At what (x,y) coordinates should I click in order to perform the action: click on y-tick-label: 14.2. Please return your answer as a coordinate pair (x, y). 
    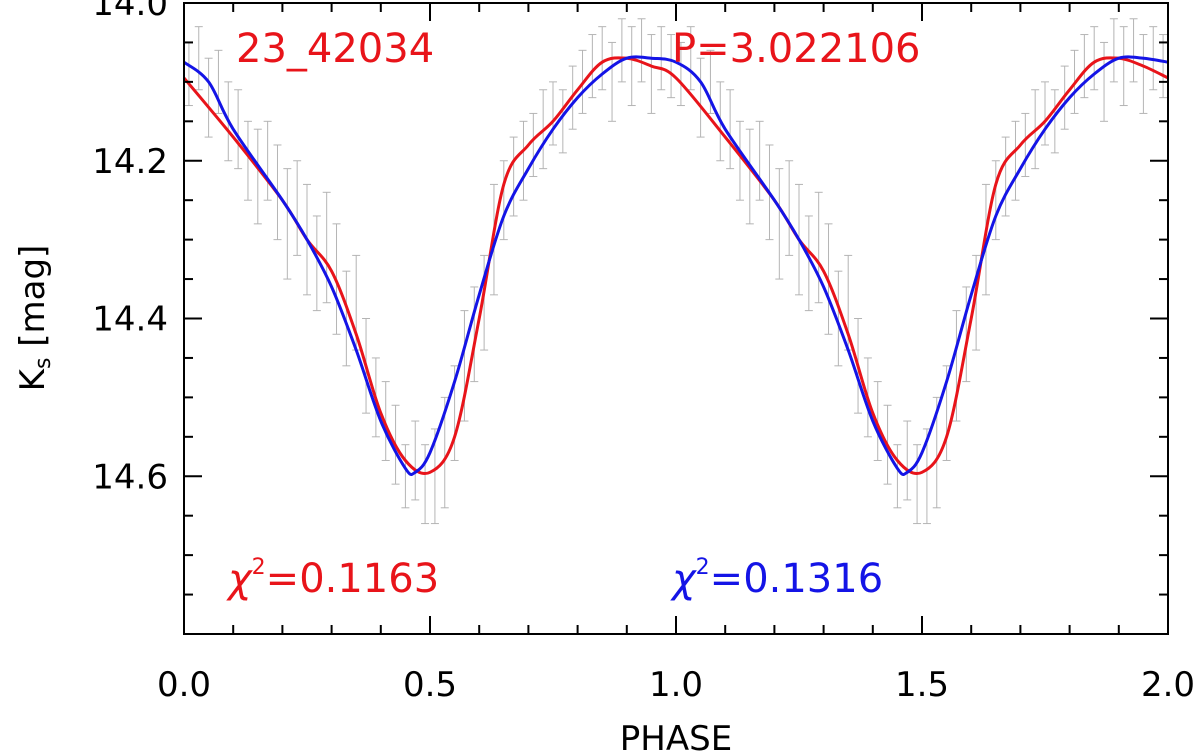
    Looking at the image, I should click on (130, 162).